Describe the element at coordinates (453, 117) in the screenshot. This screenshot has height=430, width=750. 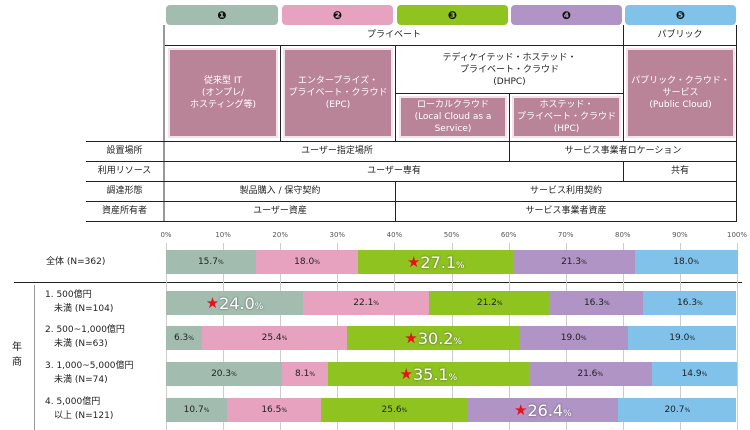
I see `type-box-local-cloud: ローカルクラウド (Local Cloud as a Service)` at that location.